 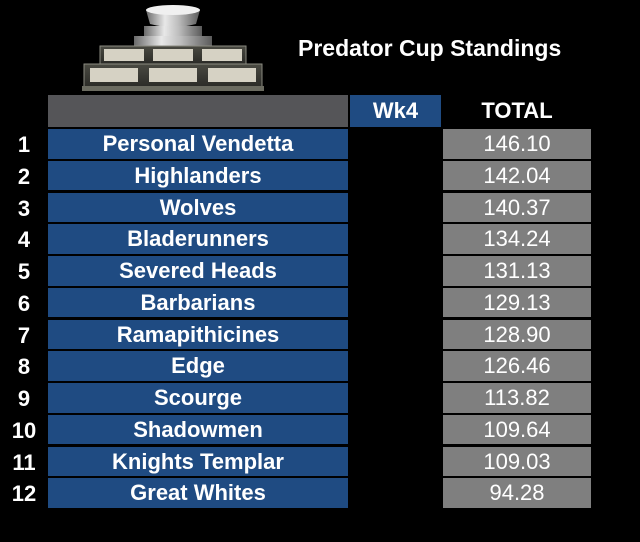 I want to click on total-score-cell: 109.64, so click(x=517, y=429).